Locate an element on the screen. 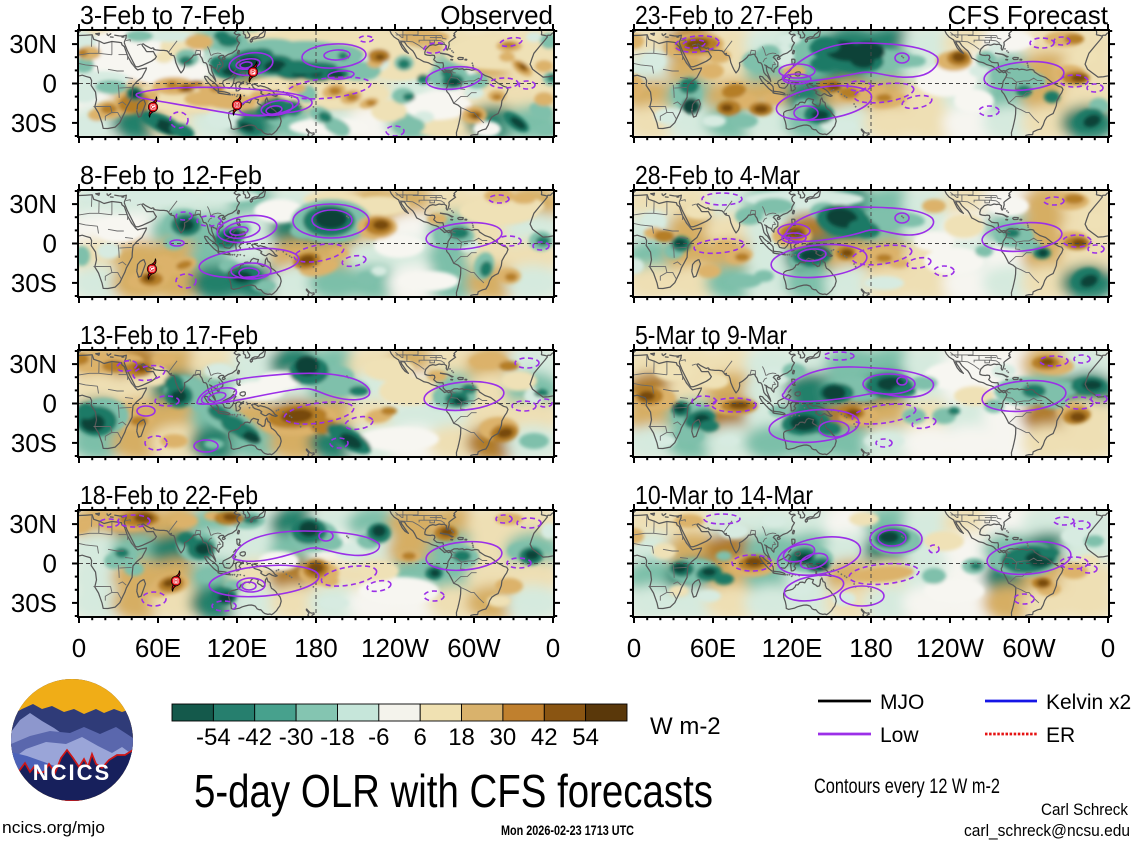 The width and height of the screenshot is (1135, 849). svg-text: ncics.org/mjo is located at coordinates (53, 828).